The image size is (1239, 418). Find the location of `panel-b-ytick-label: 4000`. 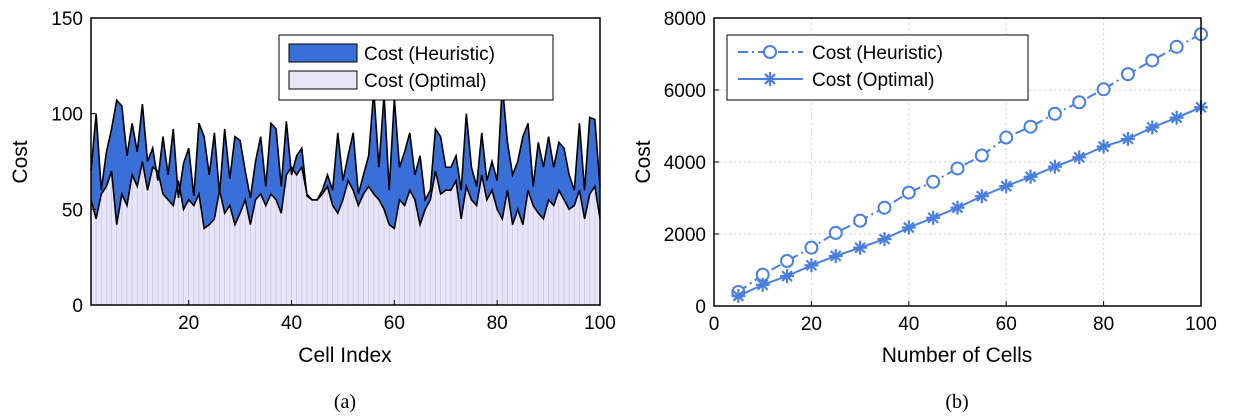

panel-b-ytick-label: 4000 is located at coordinates (685, 163).